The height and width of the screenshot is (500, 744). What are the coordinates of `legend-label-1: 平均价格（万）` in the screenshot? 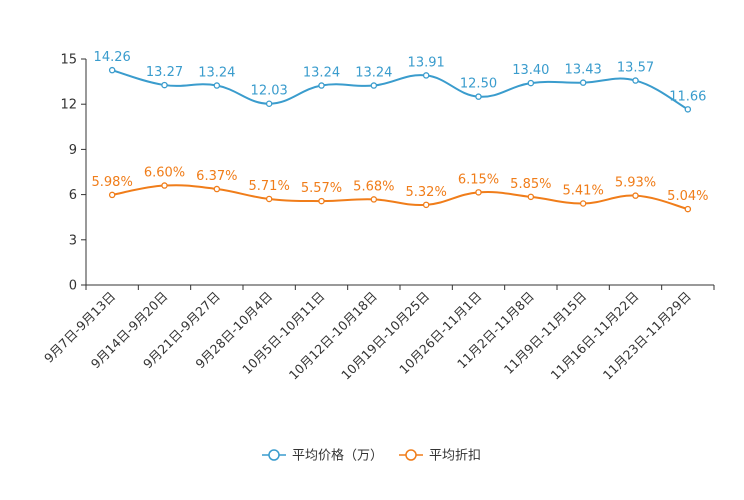 It's located at (337, 456).